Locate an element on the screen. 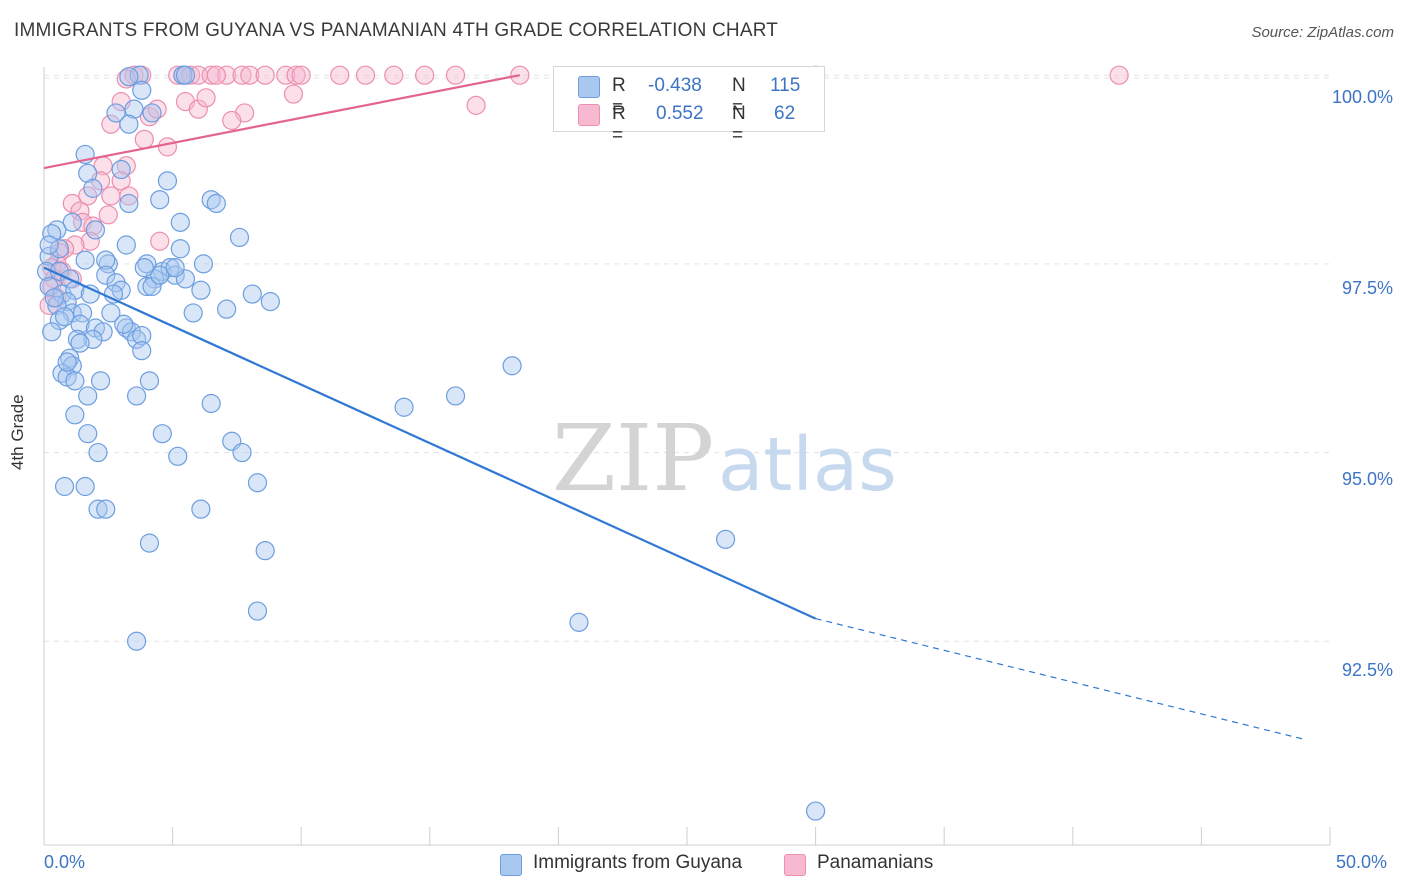  pink-swatch-icon is located at coordinates (589, 115).